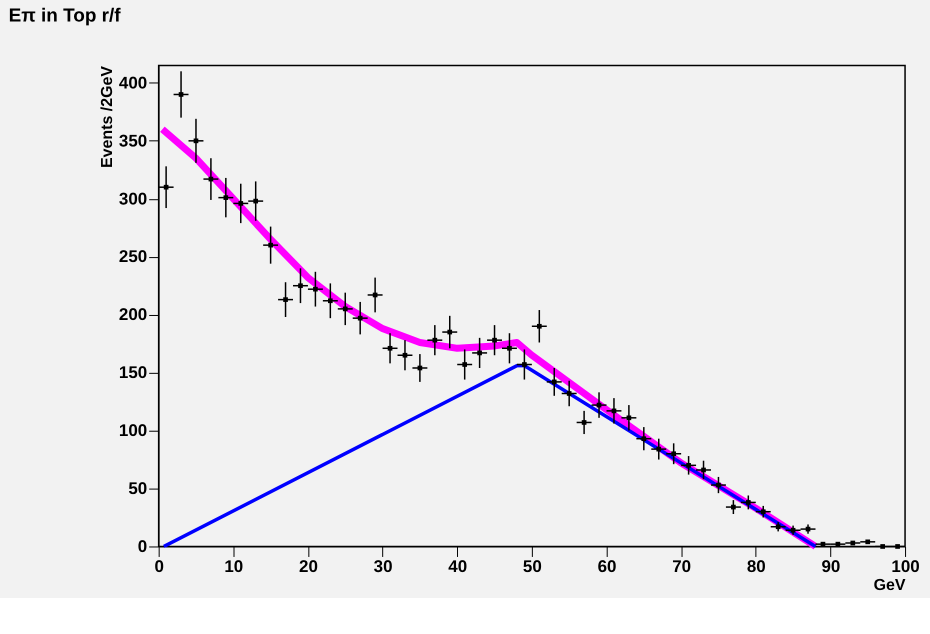 This screenshot has width=930, height=634. I want to click on x-tick-label: 90, so click(830, 566).